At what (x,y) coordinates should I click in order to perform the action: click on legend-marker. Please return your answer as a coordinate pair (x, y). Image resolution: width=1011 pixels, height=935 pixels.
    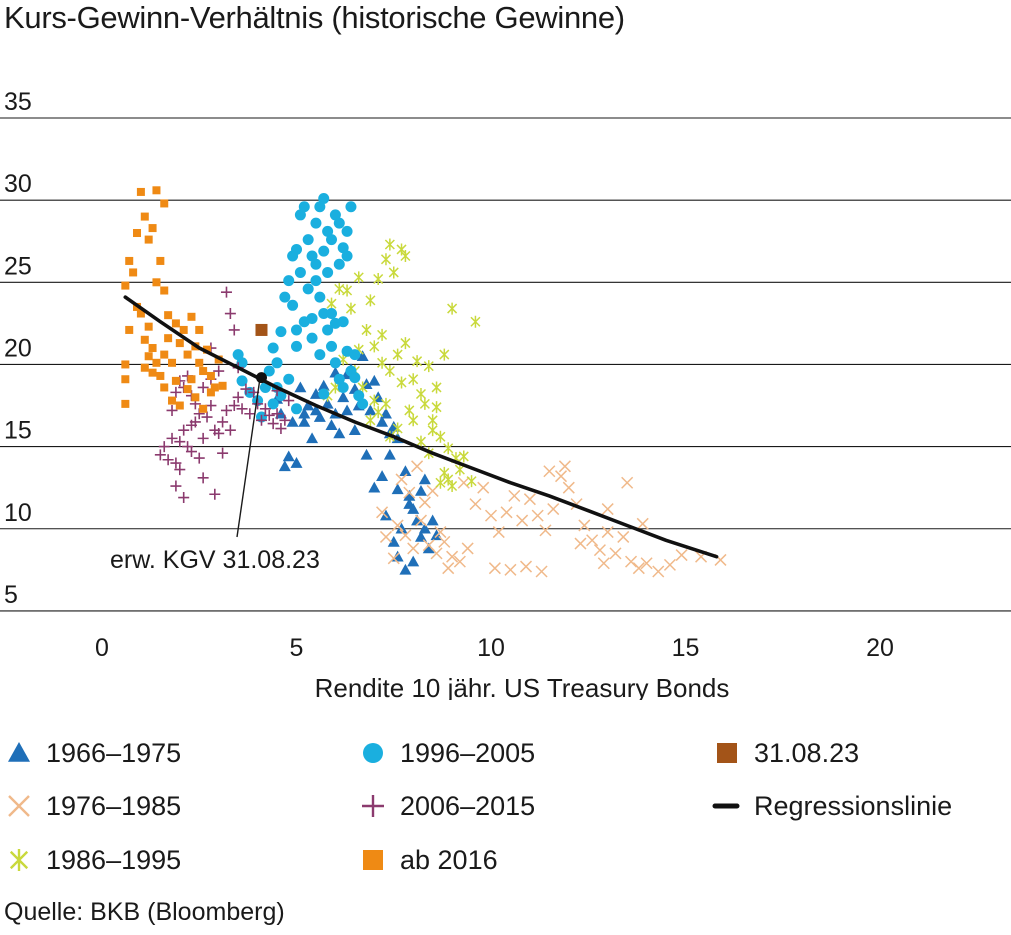
    Looking at the image, I should click on (19, 752).